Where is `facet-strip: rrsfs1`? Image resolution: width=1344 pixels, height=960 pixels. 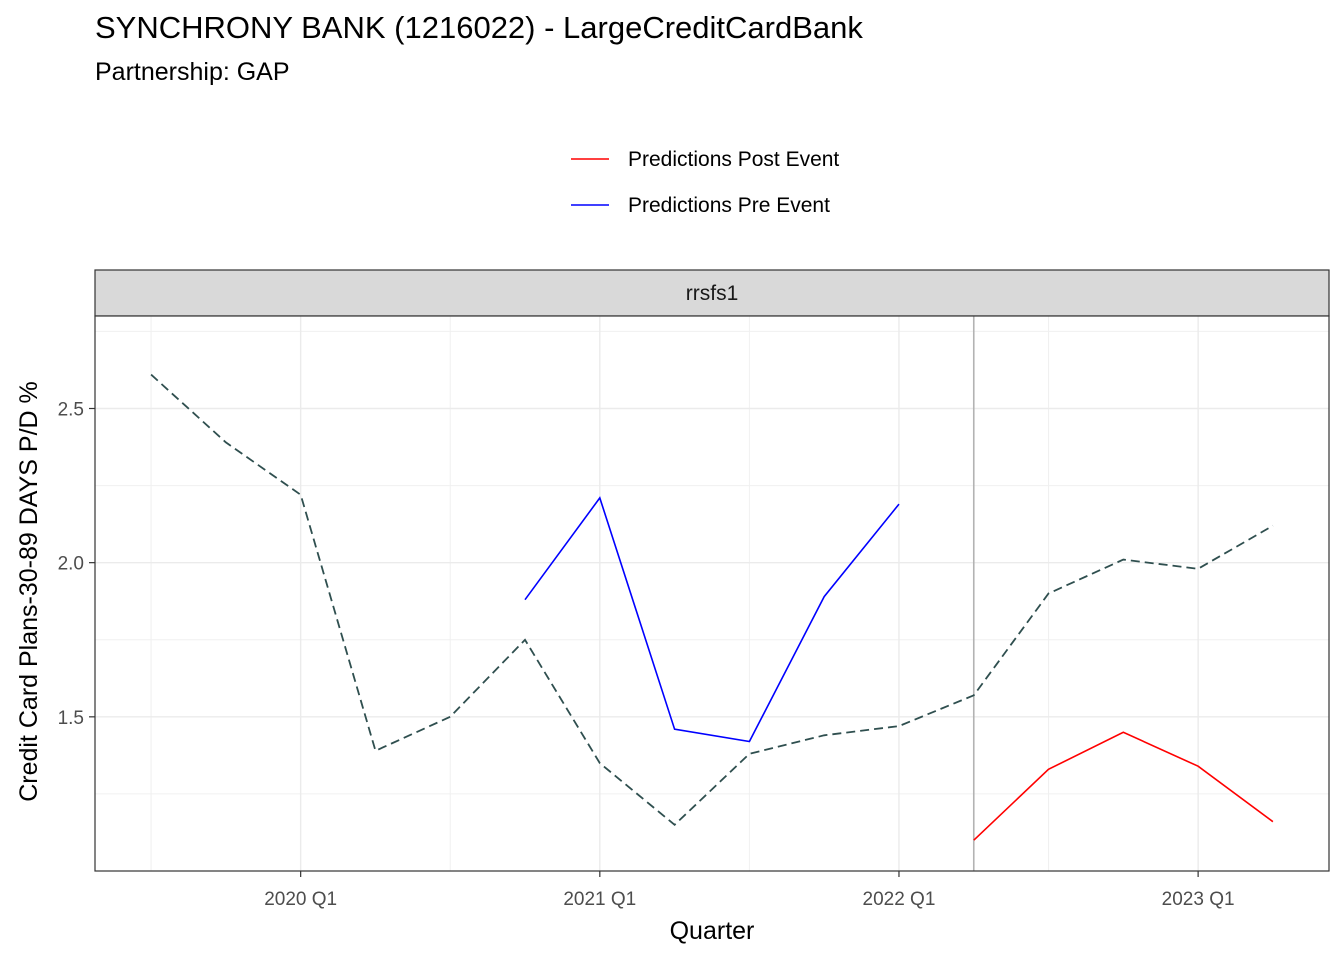
facet-strip: rrsfs1 is located at coordinates (712, 293).